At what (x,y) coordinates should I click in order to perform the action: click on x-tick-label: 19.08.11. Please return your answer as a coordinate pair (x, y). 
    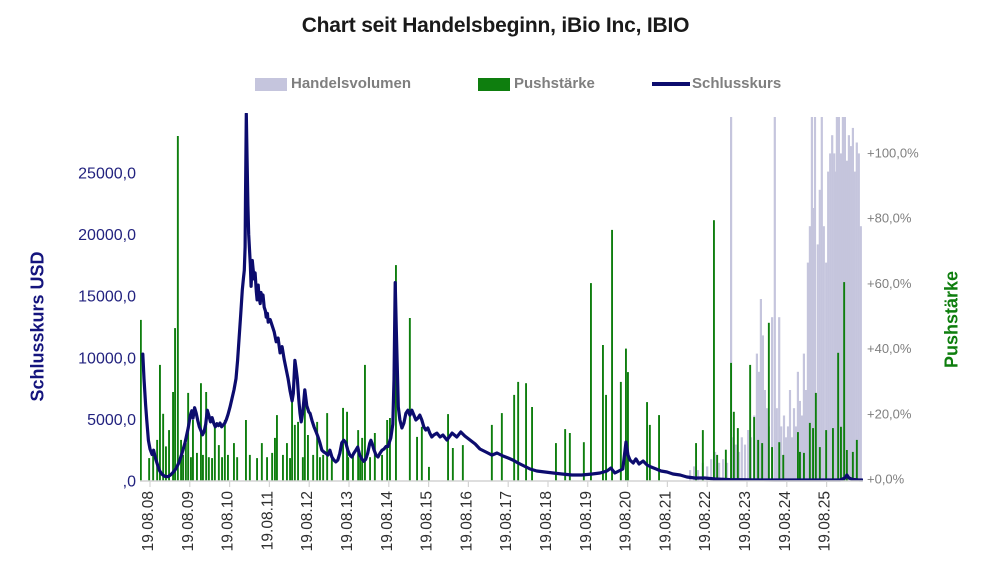
    Looking at the image, I should click on (267, 520).